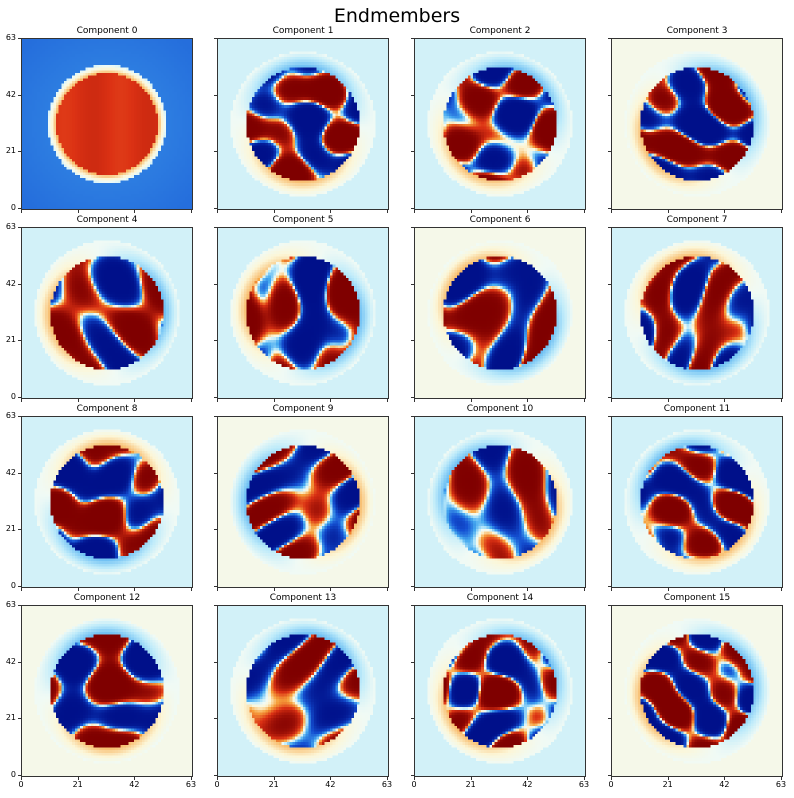  I want to click on subplot-title: Component 13, so click(303, 598).